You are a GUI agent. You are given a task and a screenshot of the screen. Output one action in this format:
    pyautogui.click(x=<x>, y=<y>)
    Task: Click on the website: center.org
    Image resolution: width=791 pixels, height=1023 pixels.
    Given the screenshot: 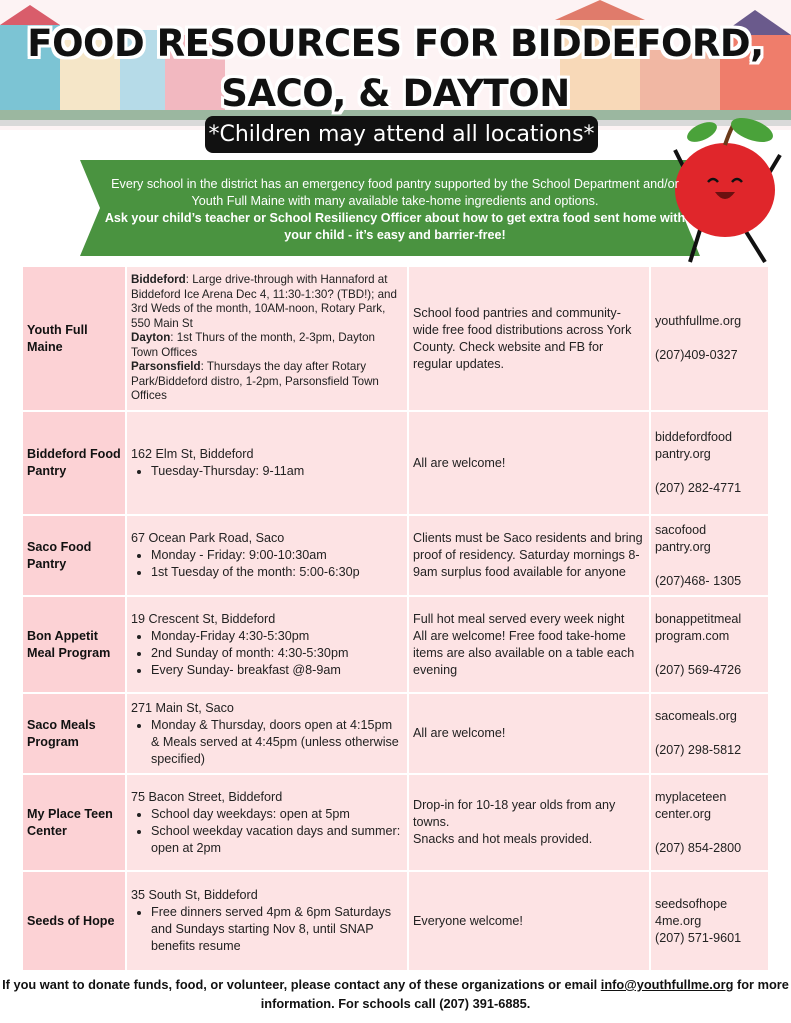 What is the action you would take?
    pyautogui.click(x=683, y=813)
    